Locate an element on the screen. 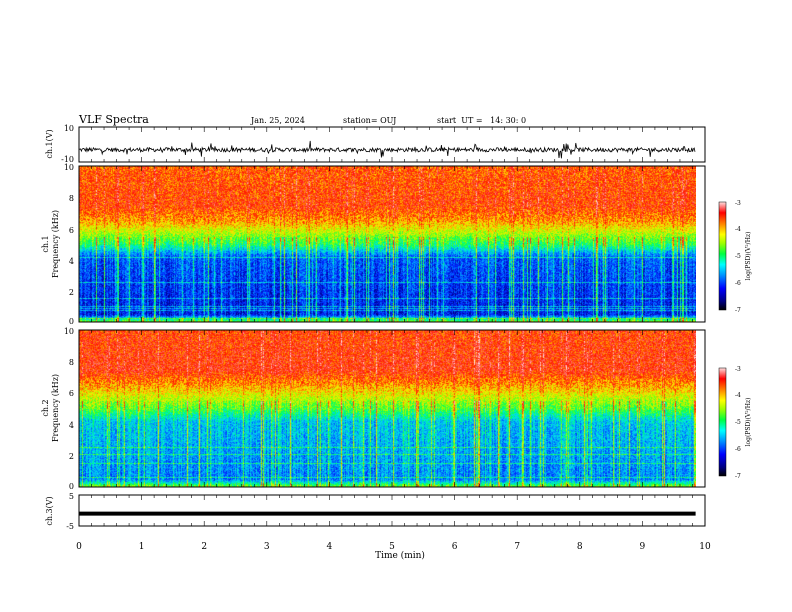 This screenshot has width=792, height=612. x-tick-label-1: 1 is located at coordinates (142, 547).